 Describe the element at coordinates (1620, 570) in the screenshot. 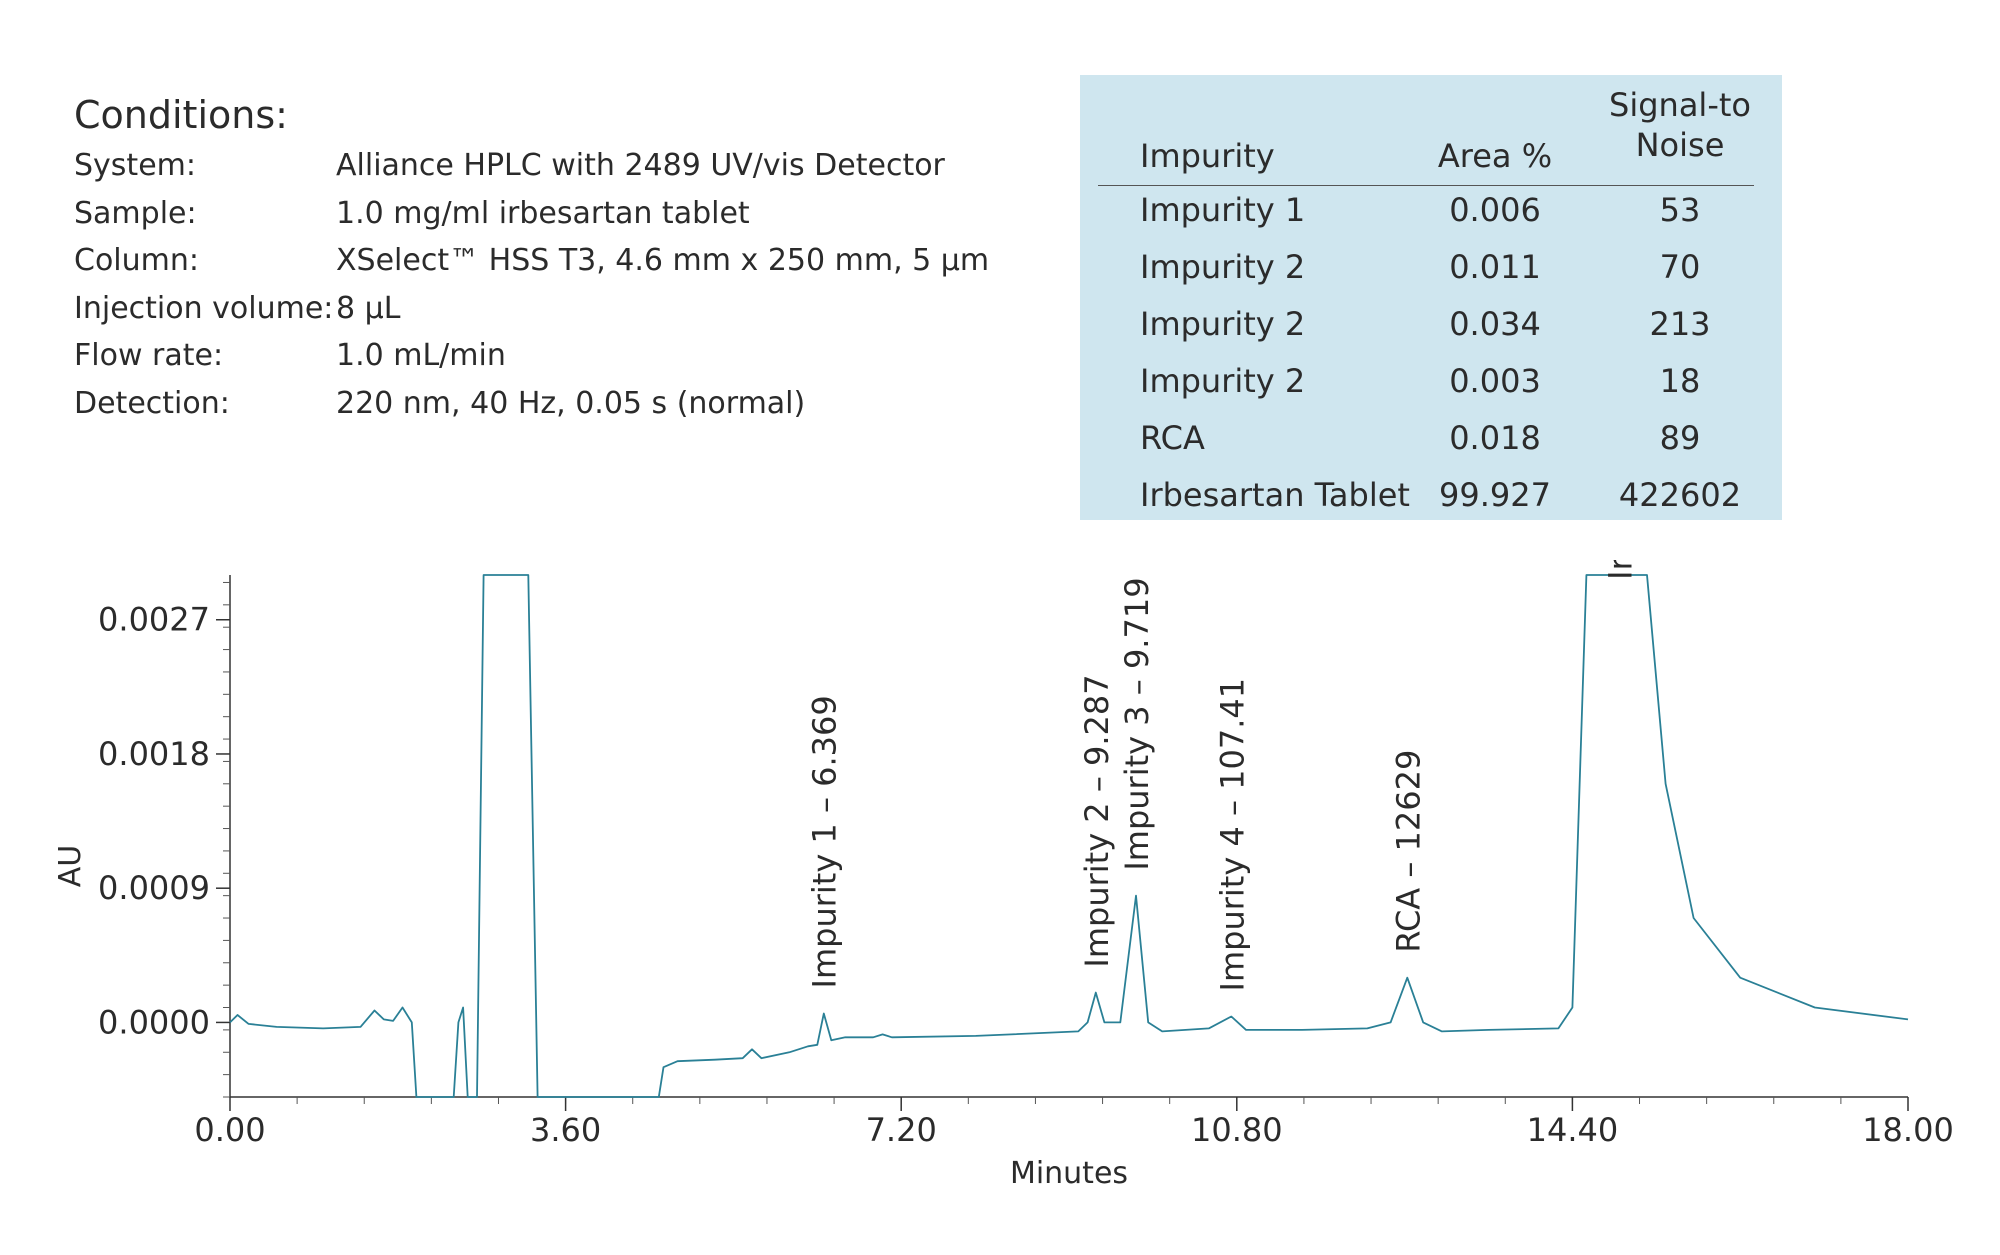

I see `peak-label: Irbesartan Tablet – 14.904` at that location.